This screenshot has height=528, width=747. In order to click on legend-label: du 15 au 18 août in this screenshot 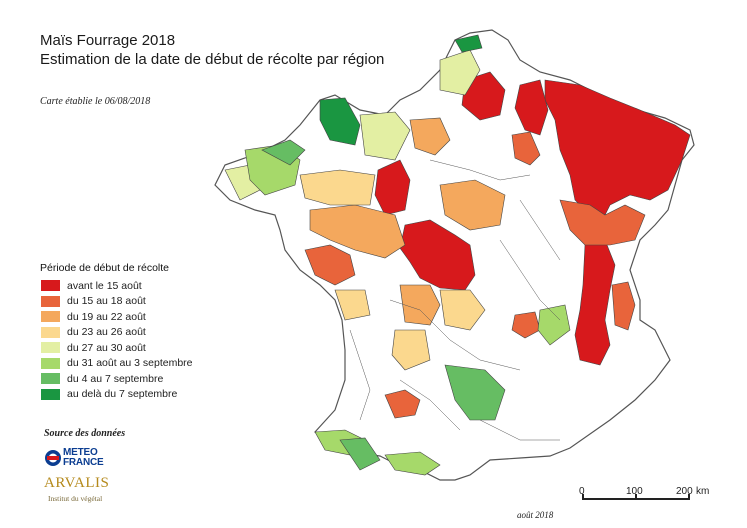, I will do `click(106, 301)`.